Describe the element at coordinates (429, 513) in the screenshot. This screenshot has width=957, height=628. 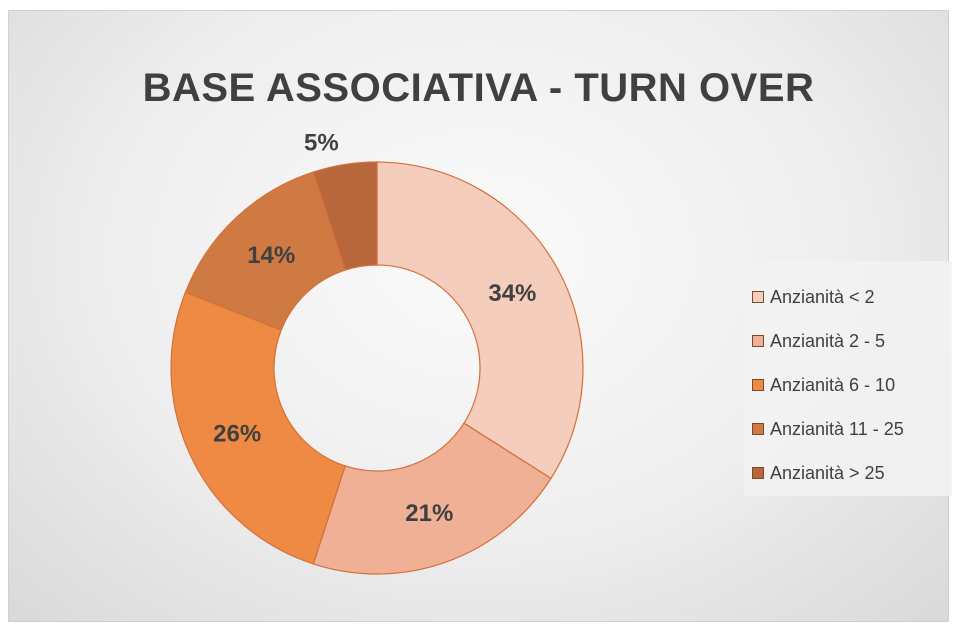
I see `data-label-2: 21%` at that location.